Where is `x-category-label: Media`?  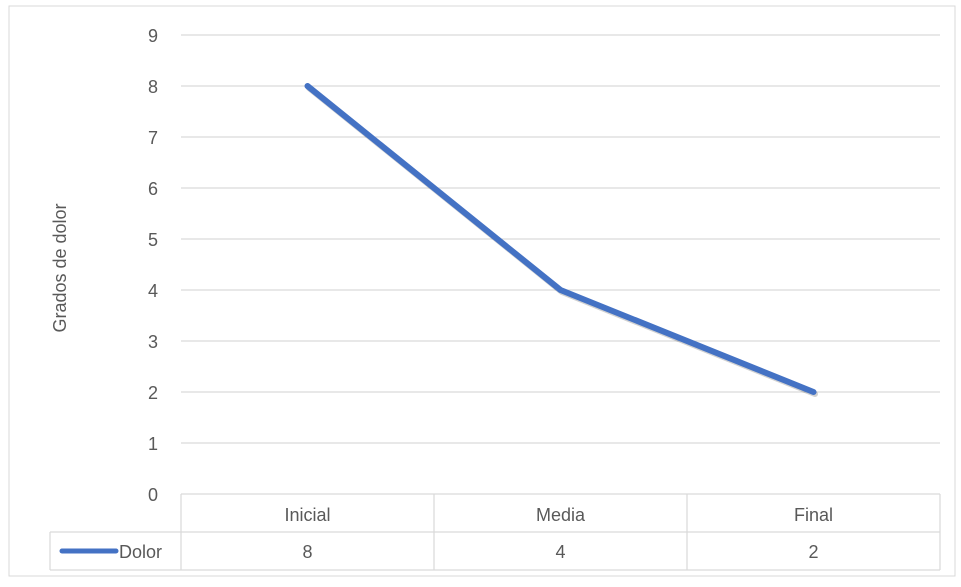
x-category-label: Media is located at coordinates (561, 515).